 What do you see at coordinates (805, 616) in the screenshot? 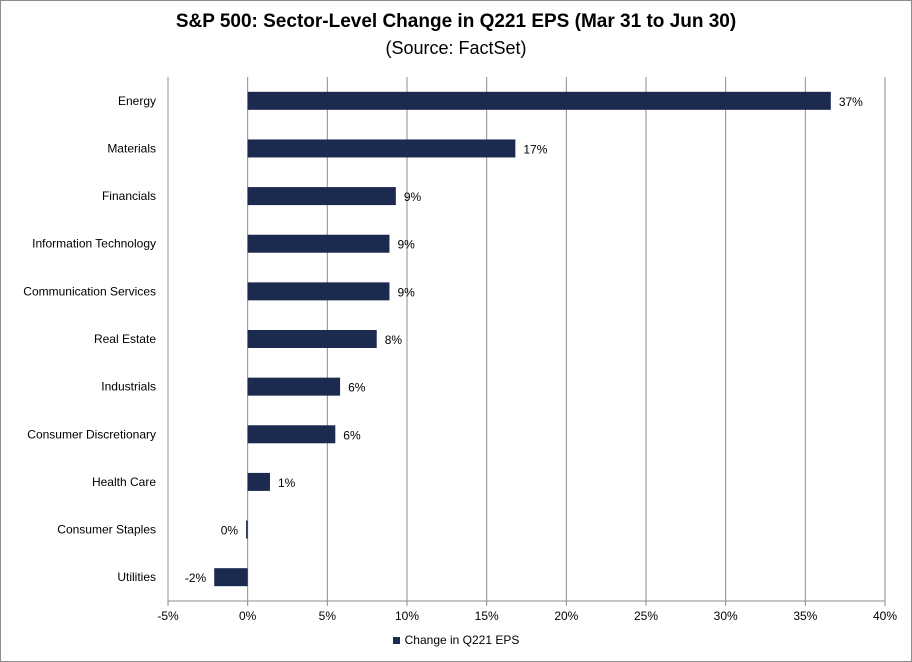
I see `x-tick-label: 35%` at bounding box center [805, 616].